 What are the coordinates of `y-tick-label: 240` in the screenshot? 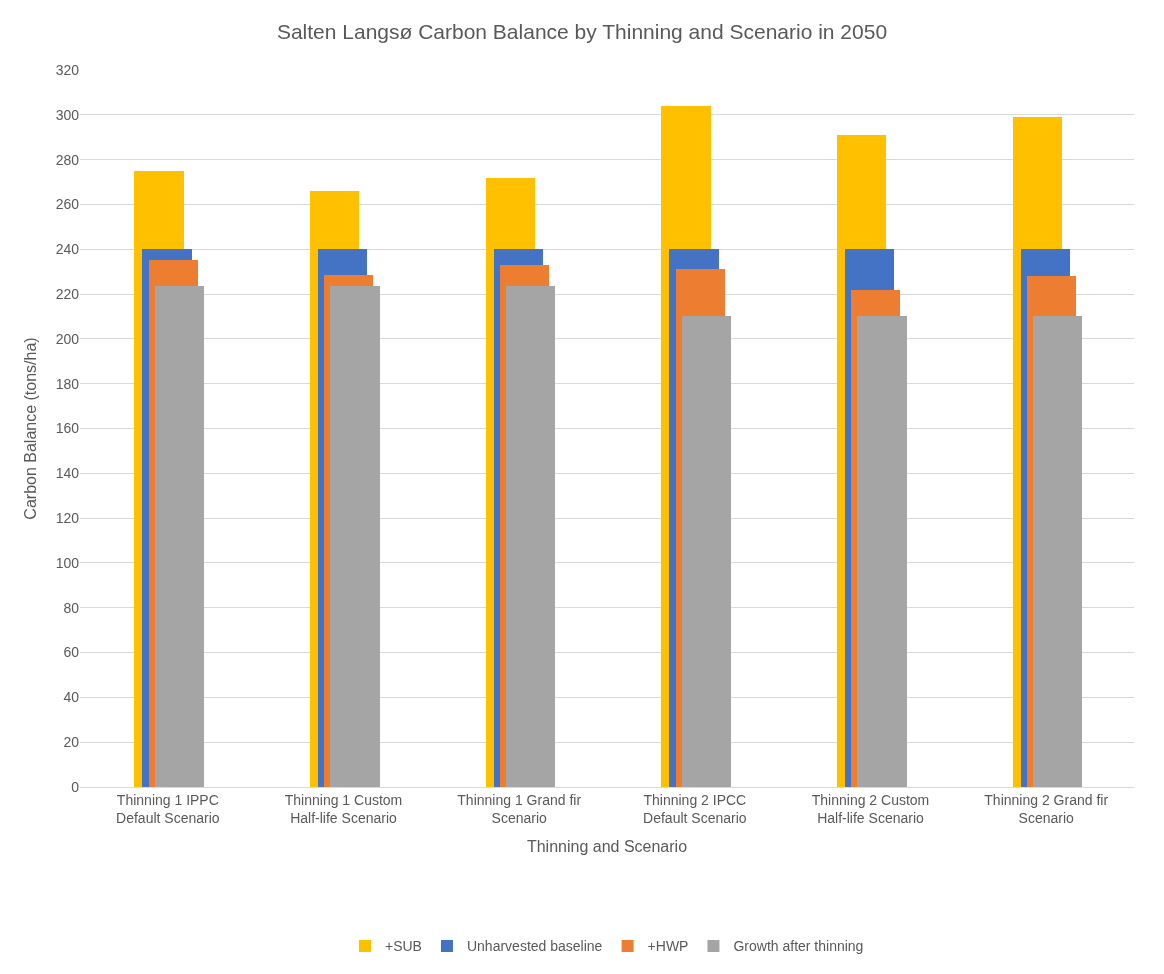 It's located at (67, 249).